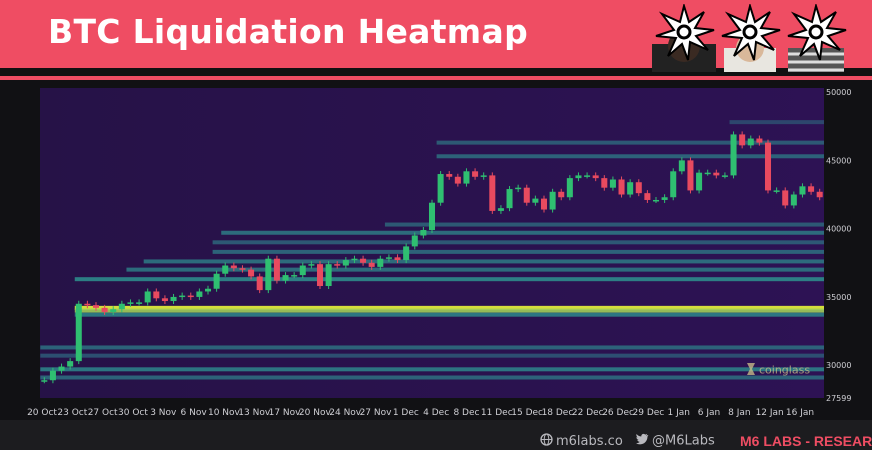 Image resolution: width=872 pixels, height=450 pixels. I want to click on x-tick-label: 29 Dec, so click(649, 413).